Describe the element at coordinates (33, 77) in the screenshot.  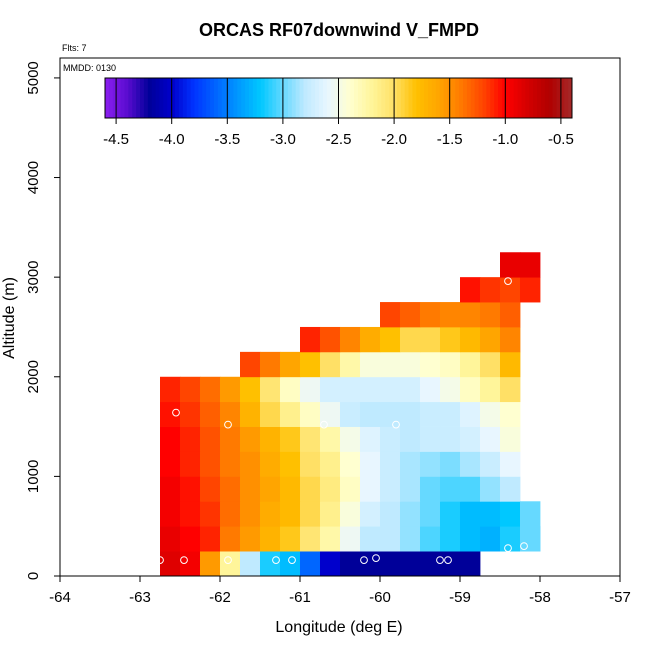
I see `y-tick-label: 5000` at that location.